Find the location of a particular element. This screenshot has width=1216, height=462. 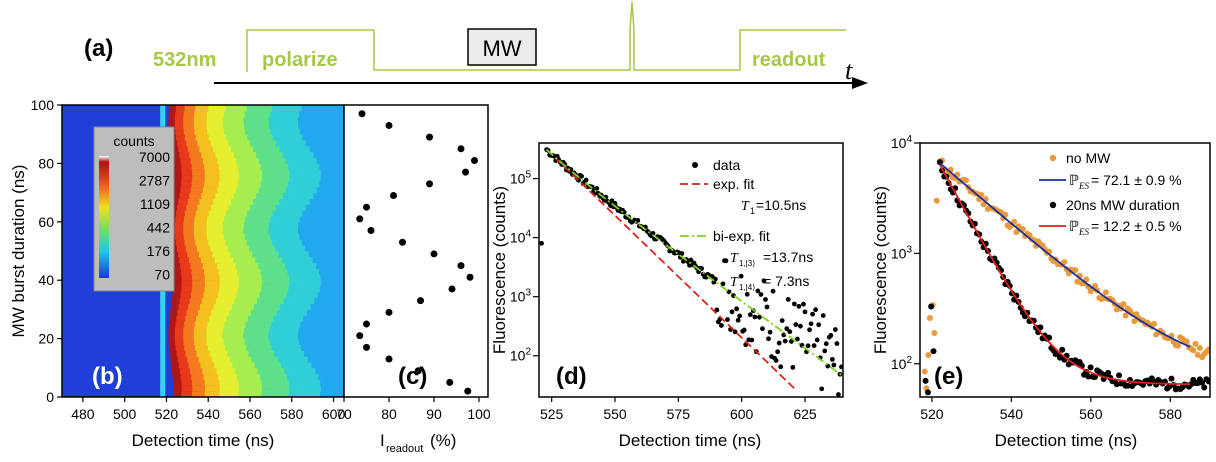

panel-e-label: (e) is located at coordinates (948, 376).